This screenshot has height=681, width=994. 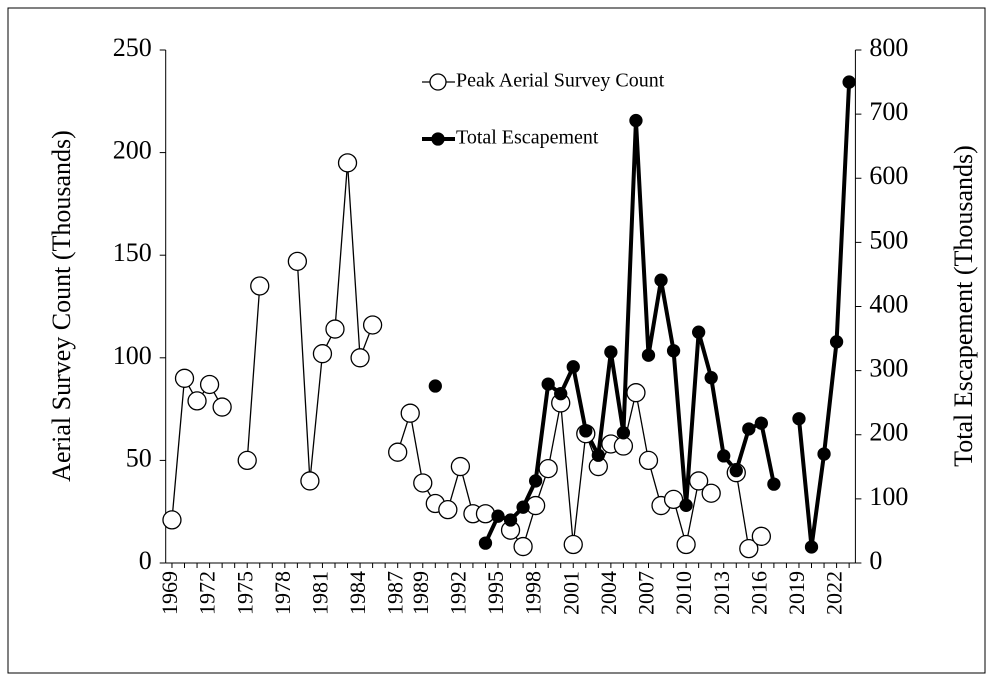 I want to click on y2-tick-label: 500, so click(x=888, y=239).